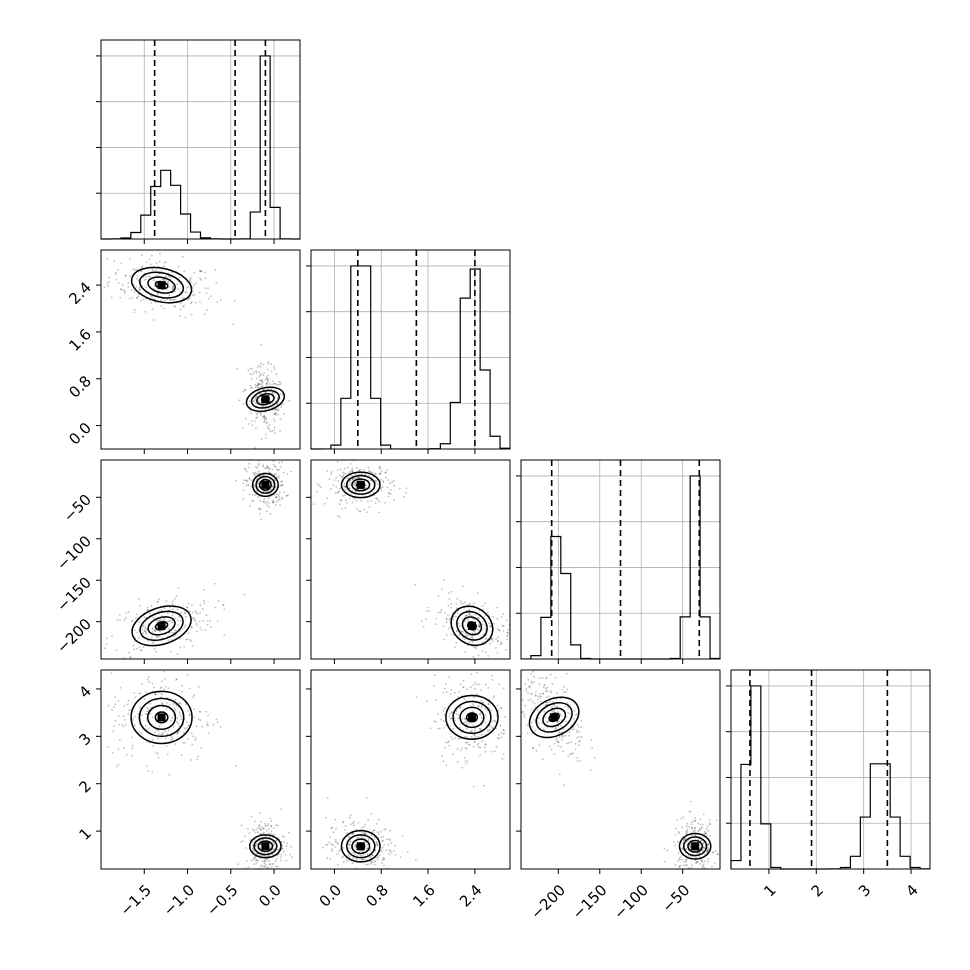 This screenshot has width=970, height=970. I want to click on x-tick-label-0-0: −1.5, so click(136, 900).